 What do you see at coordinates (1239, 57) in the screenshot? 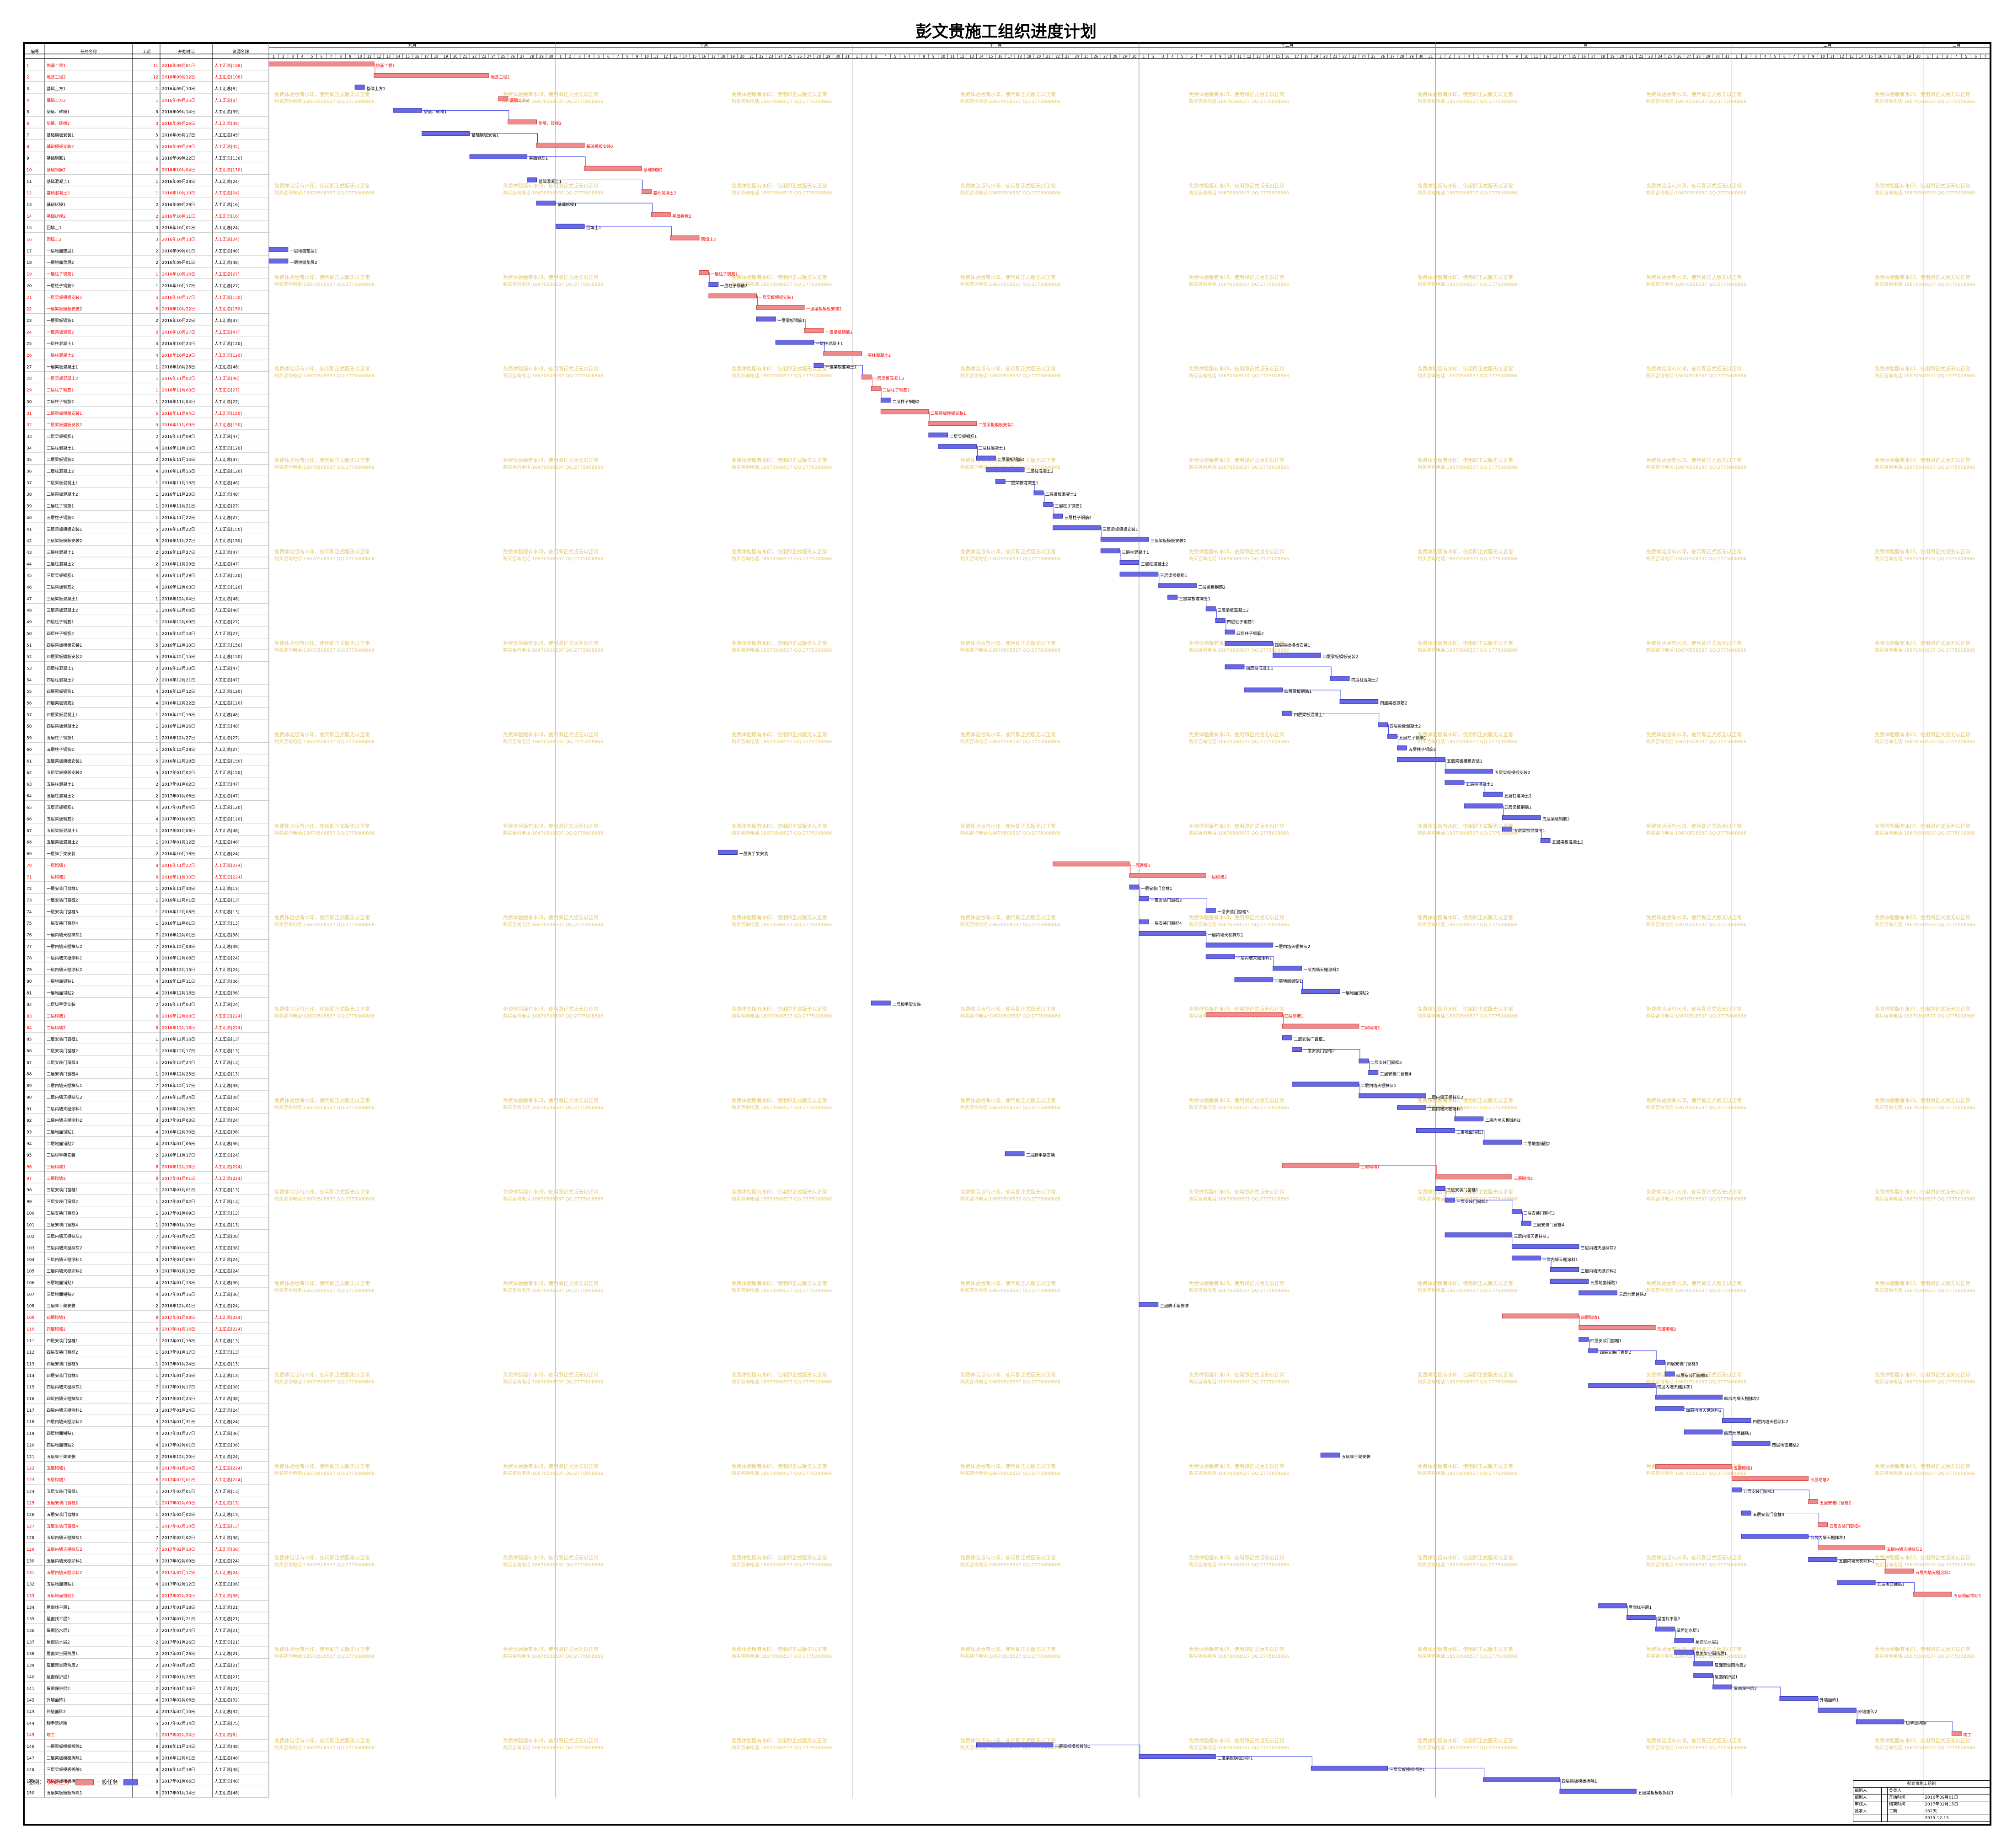
I see `day-label: 11` at bounding box center [1239, 57].